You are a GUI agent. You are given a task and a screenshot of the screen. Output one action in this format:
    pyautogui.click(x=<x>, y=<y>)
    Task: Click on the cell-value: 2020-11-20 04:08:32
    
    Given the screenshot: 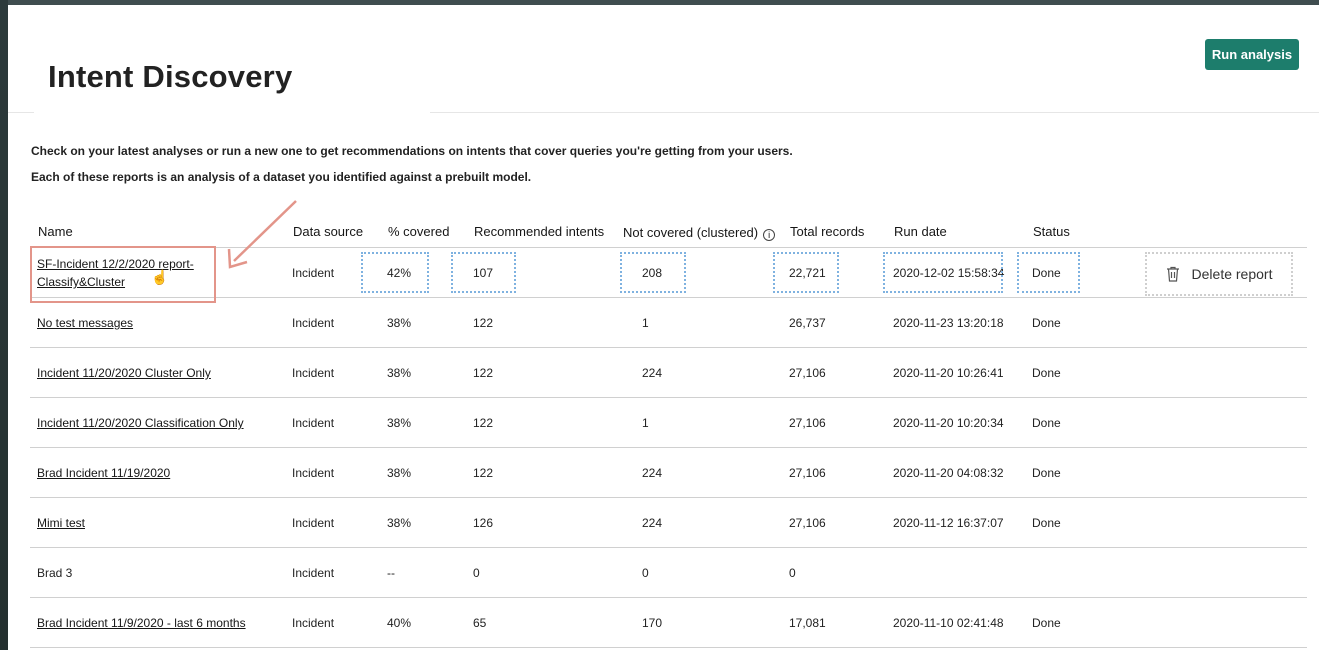 What is the action you would take?
    pyautogui.click(x=948, y=473)
    